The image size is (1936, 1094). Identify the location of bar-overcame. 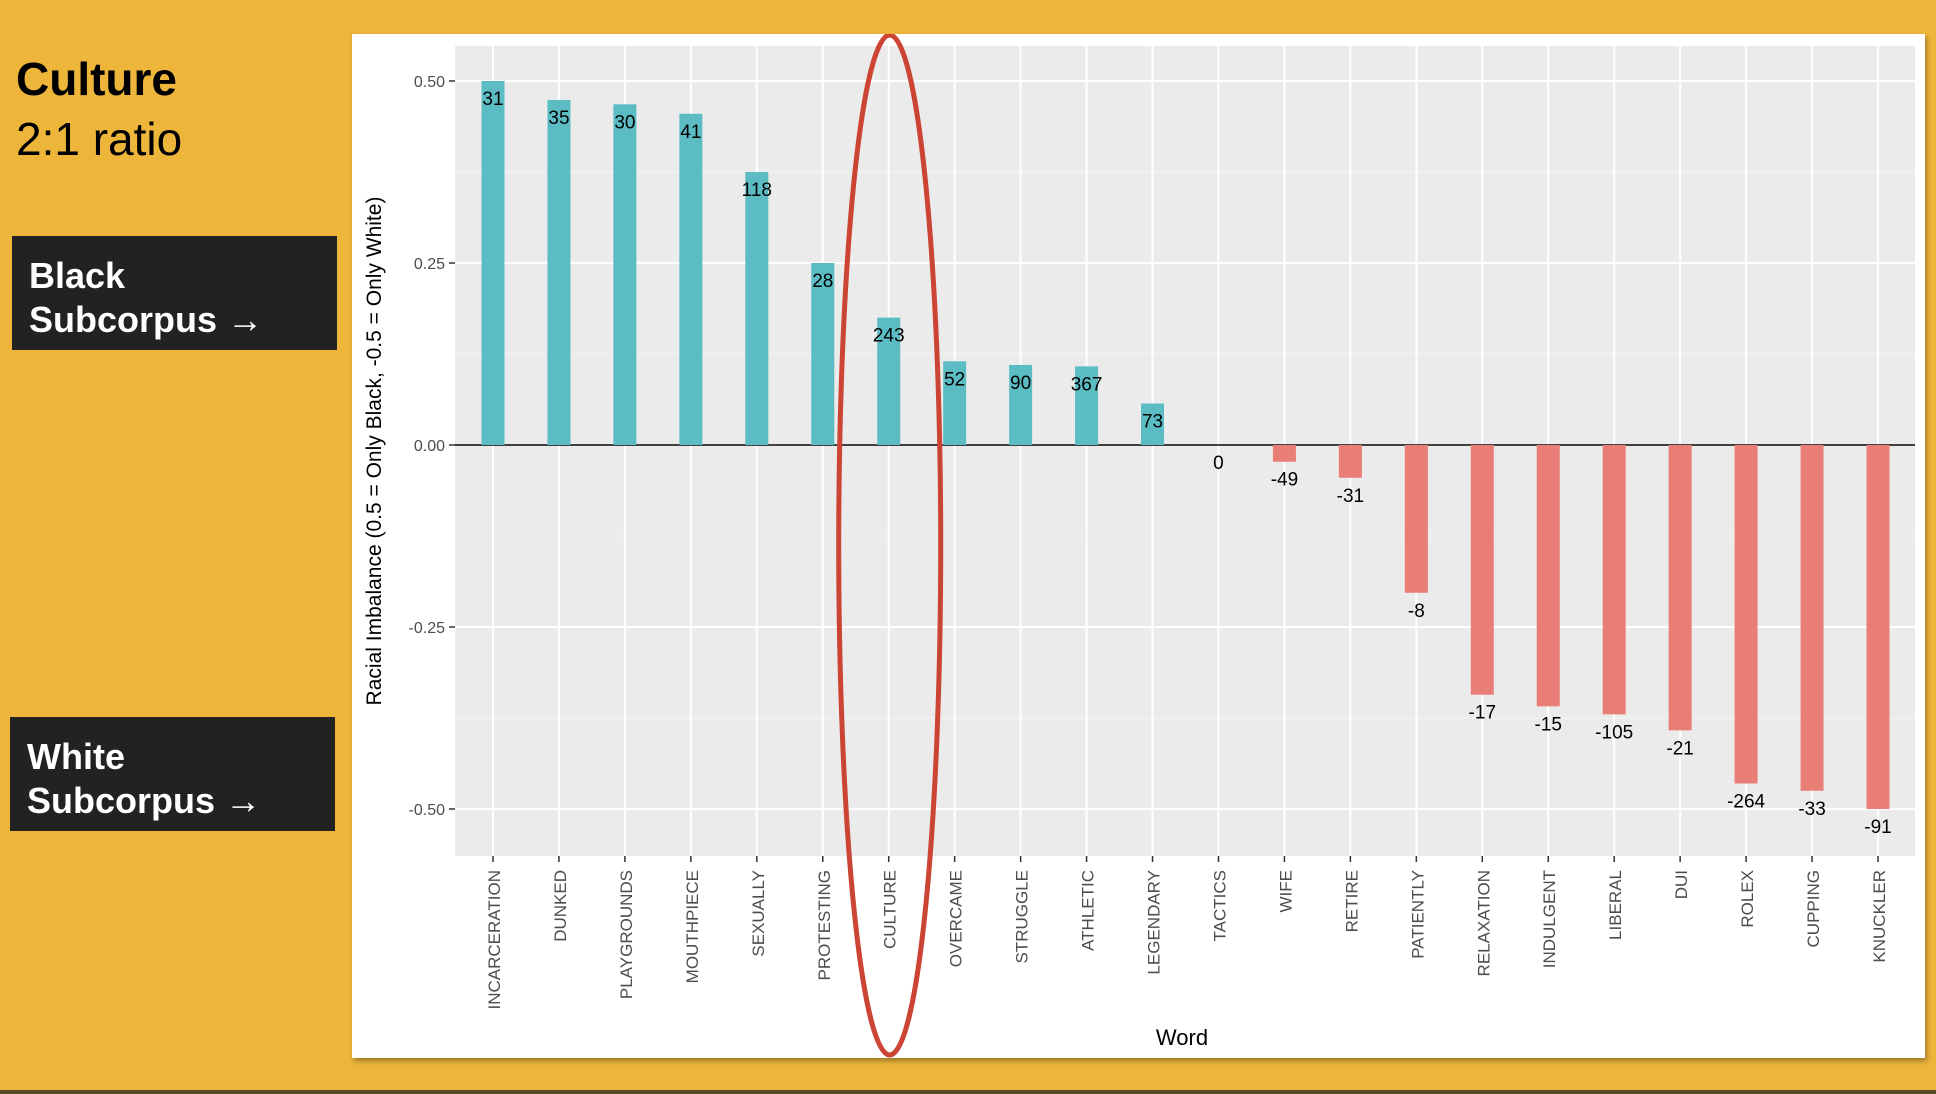
(955, 403).